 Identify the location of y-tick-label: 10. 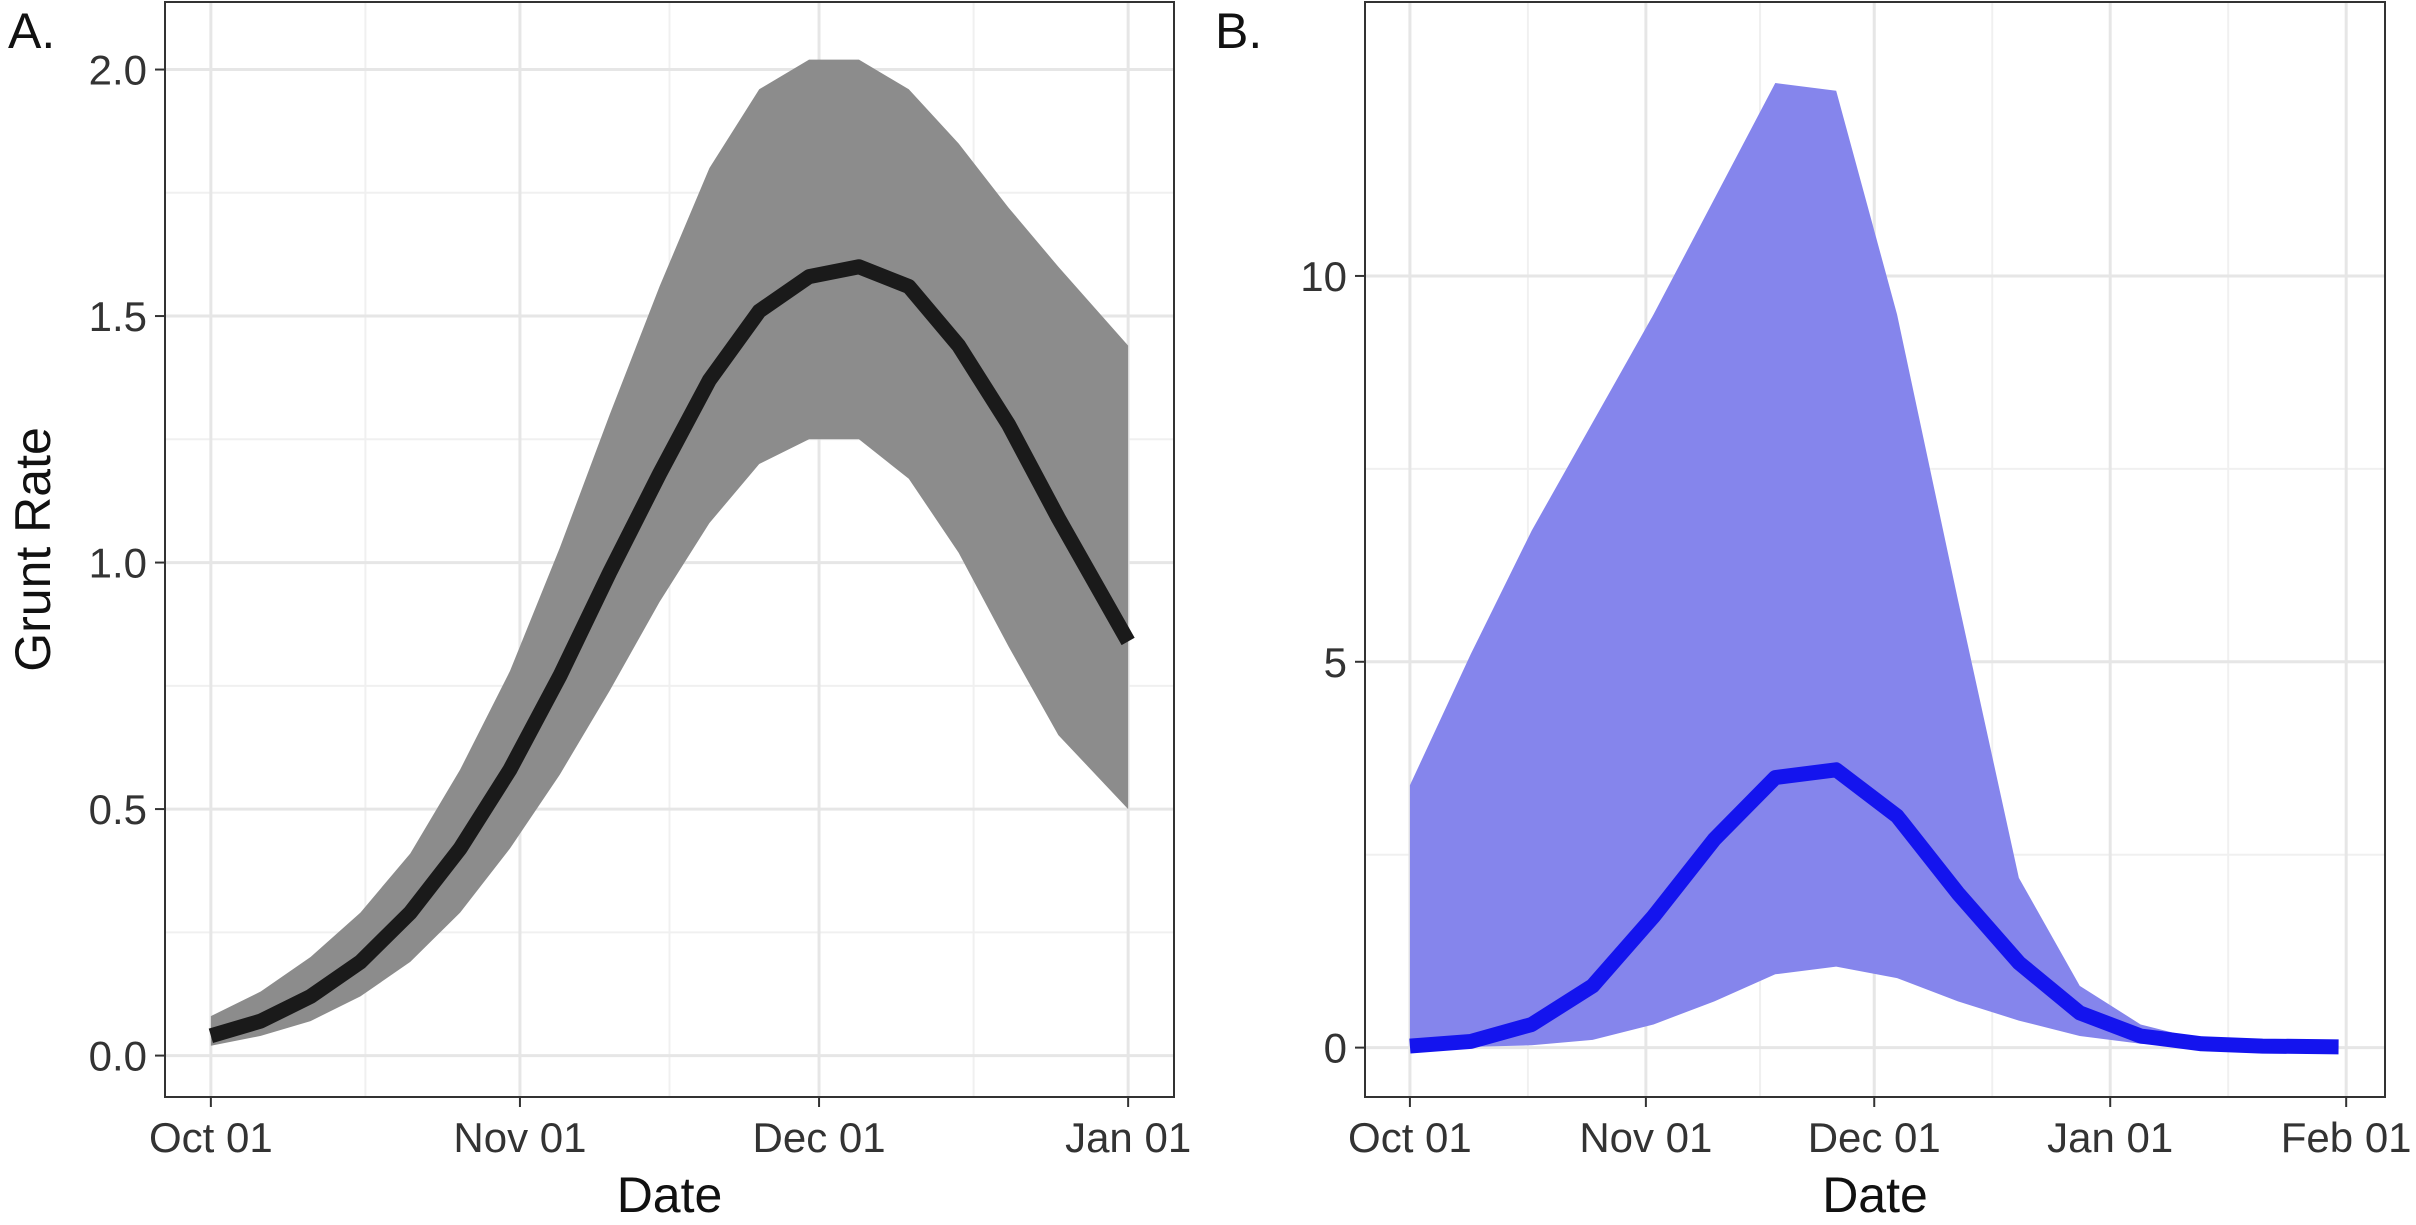
(1323, 276).